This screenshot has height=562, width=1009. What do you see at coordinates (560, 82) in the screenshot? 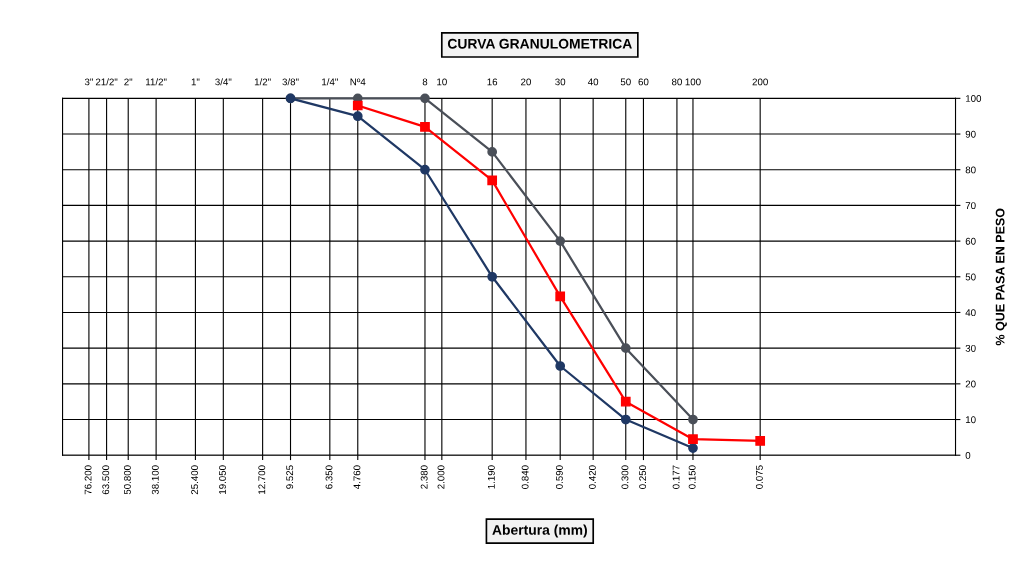
I see `text: 30` at bounding box center [560, 82].